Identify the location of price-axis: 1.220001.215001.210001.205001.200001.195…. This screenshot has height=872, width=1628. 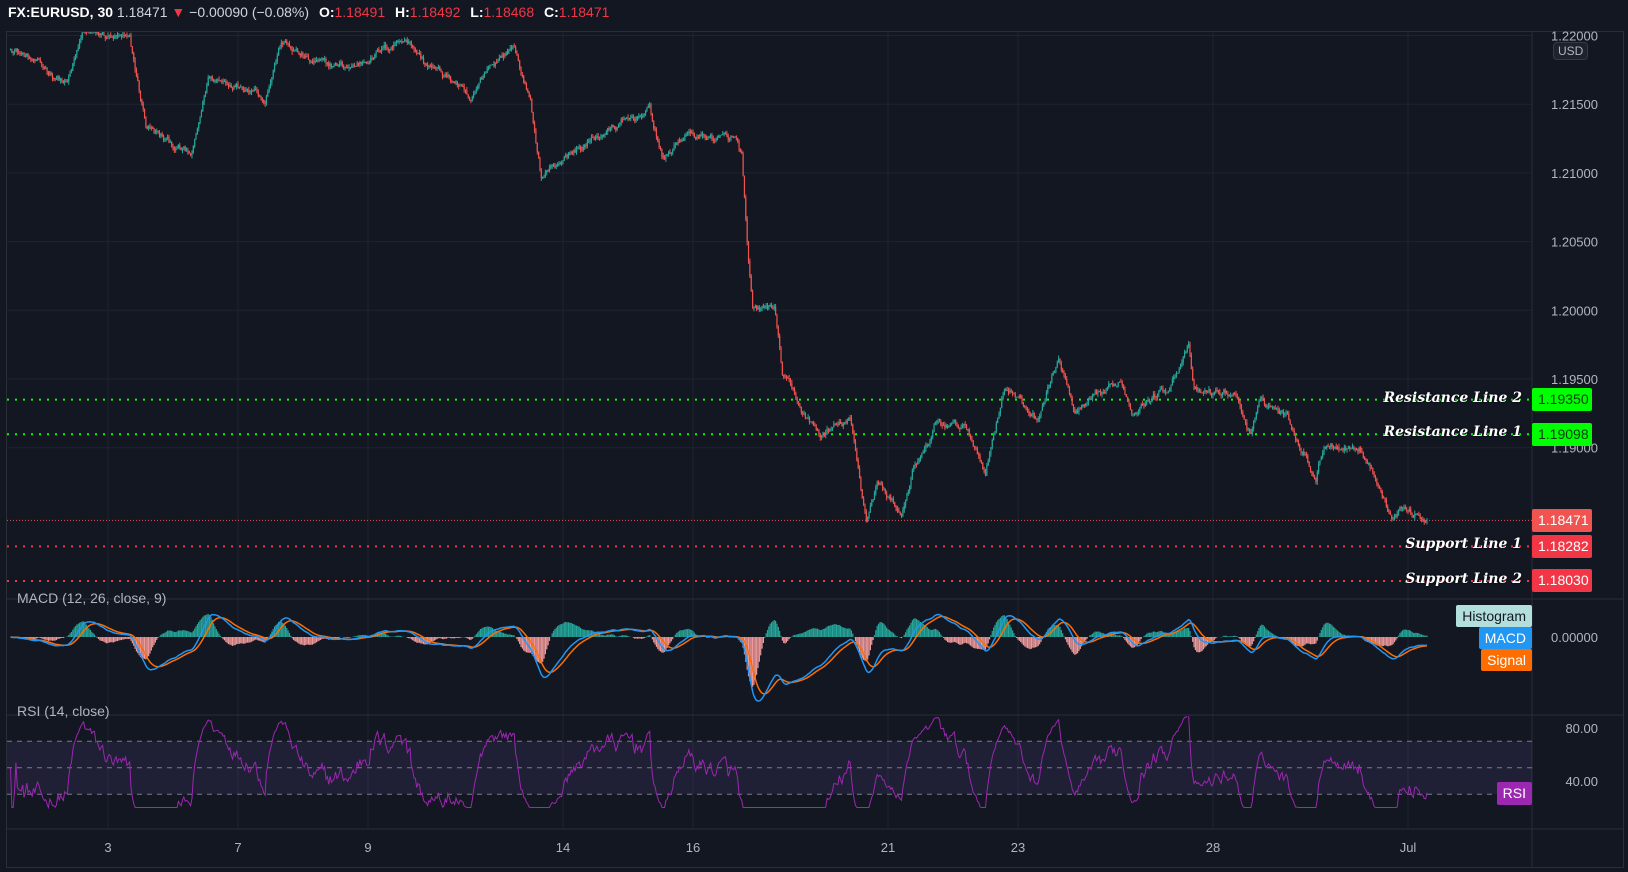
(1574, 409).